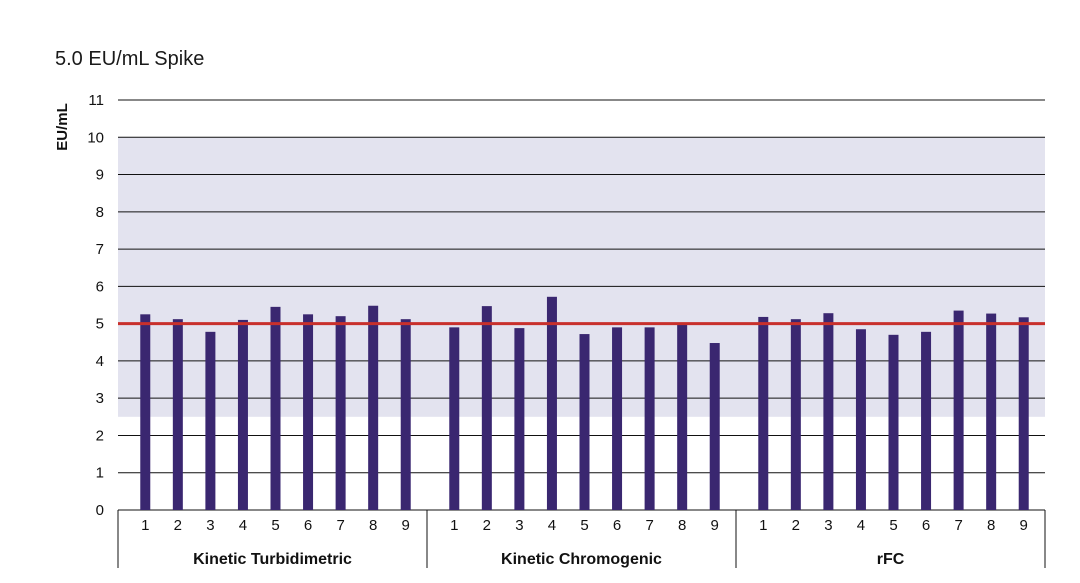  I want to click on y-tick-label: 8, so click(100, 212).